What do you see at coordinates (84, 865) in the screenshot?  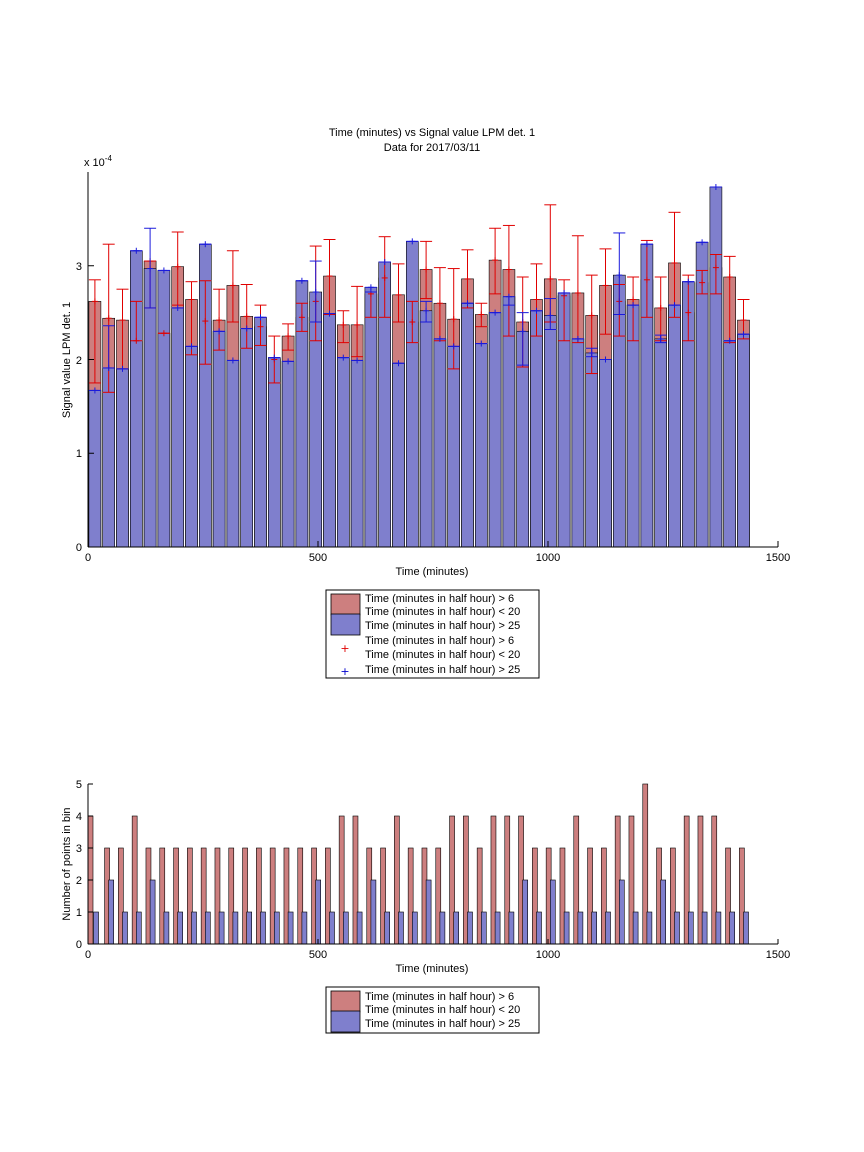 I see `bottom-y-ticks: 0 1 2 3 4 5` at bounding box center [84, 865].